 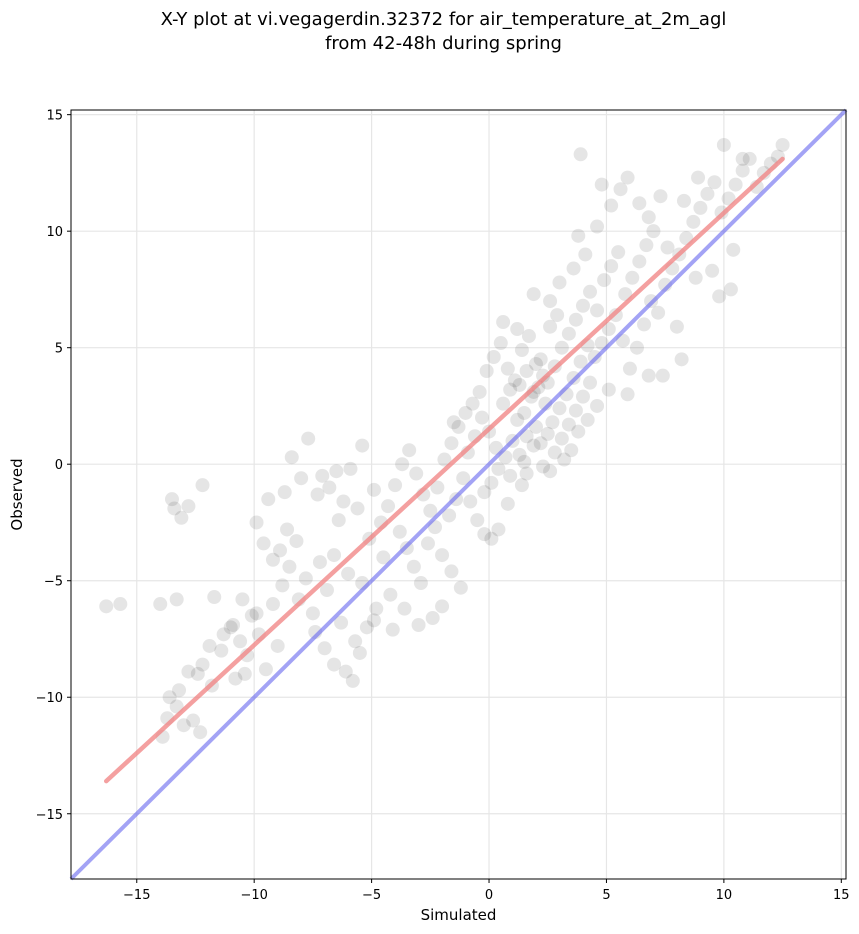 What do you see at coordinates (459, 915) in the screenshot?
I see `x-axis-label: Simulated` at bounding box center [459, 915].